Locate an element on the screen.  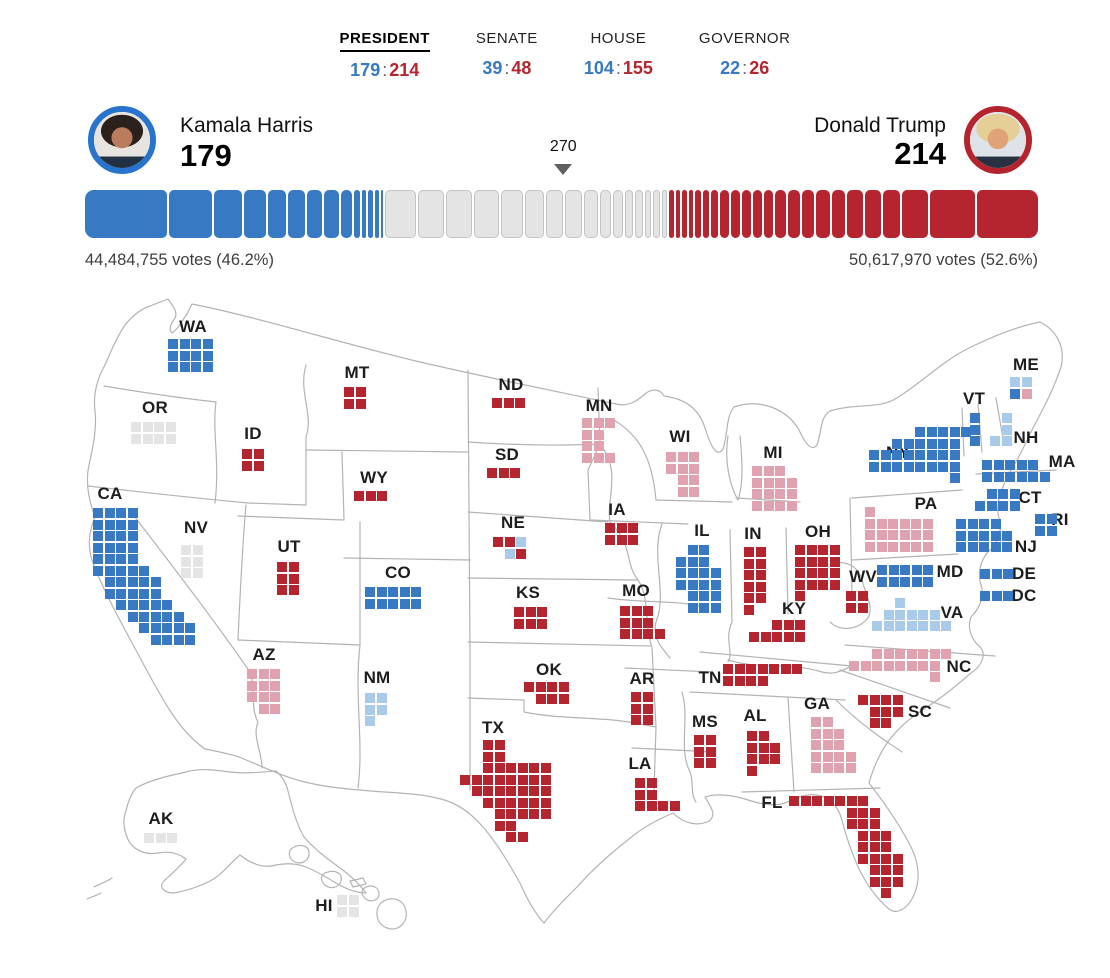
bar-segment-DE is located at coordinates (370, 214).